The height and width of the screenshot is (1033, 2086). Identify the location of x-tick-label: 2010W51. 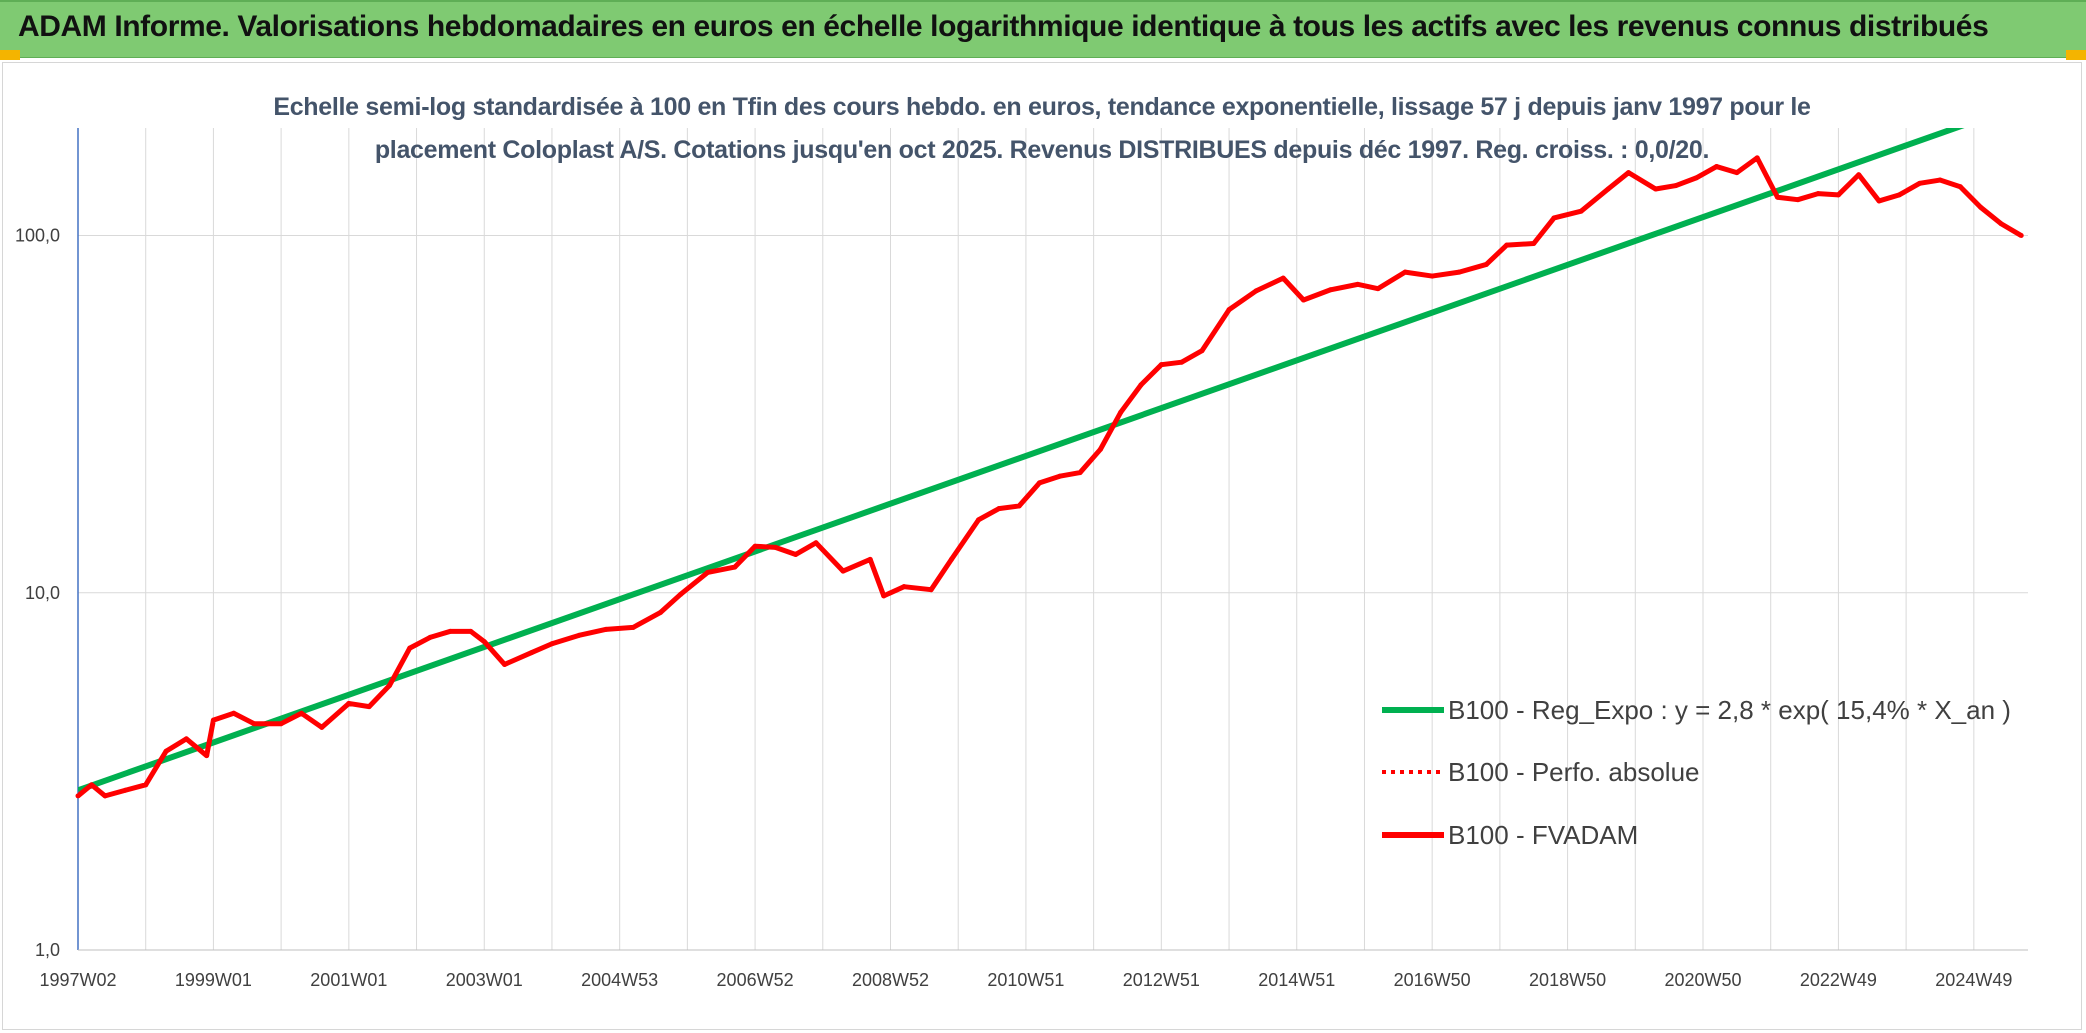
(1025, 980).